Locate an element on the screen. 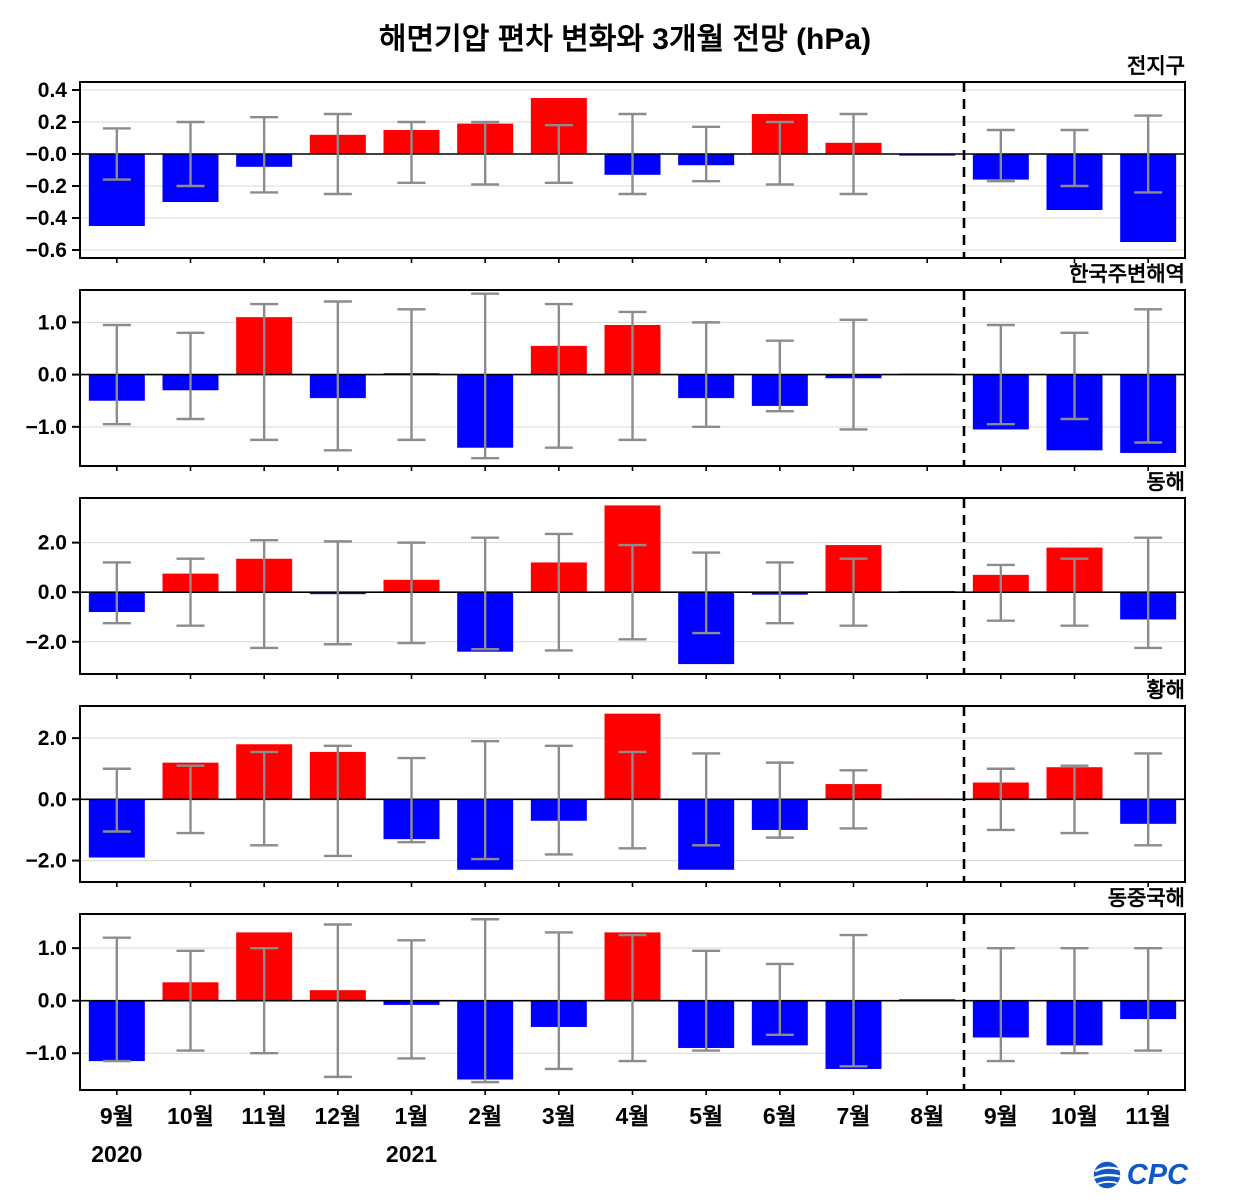 The height and width of the screenshot is (1200, 1250). year-label: 2021 is located at coordinates (411, 1154).